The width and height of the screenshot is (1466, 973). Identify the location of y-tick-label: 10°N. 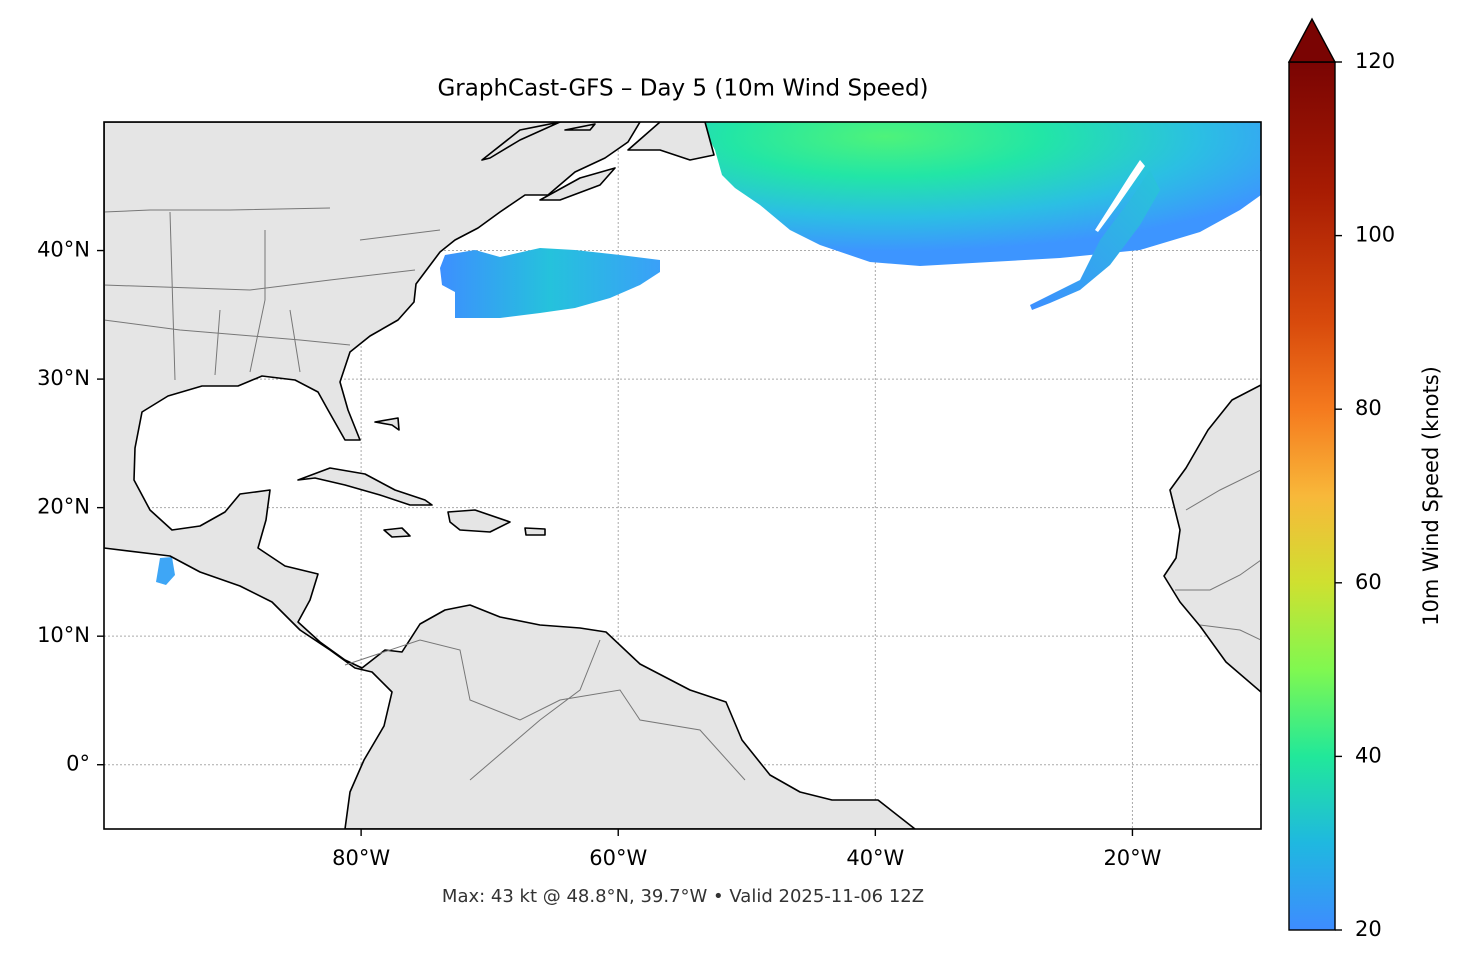
(63, 635).